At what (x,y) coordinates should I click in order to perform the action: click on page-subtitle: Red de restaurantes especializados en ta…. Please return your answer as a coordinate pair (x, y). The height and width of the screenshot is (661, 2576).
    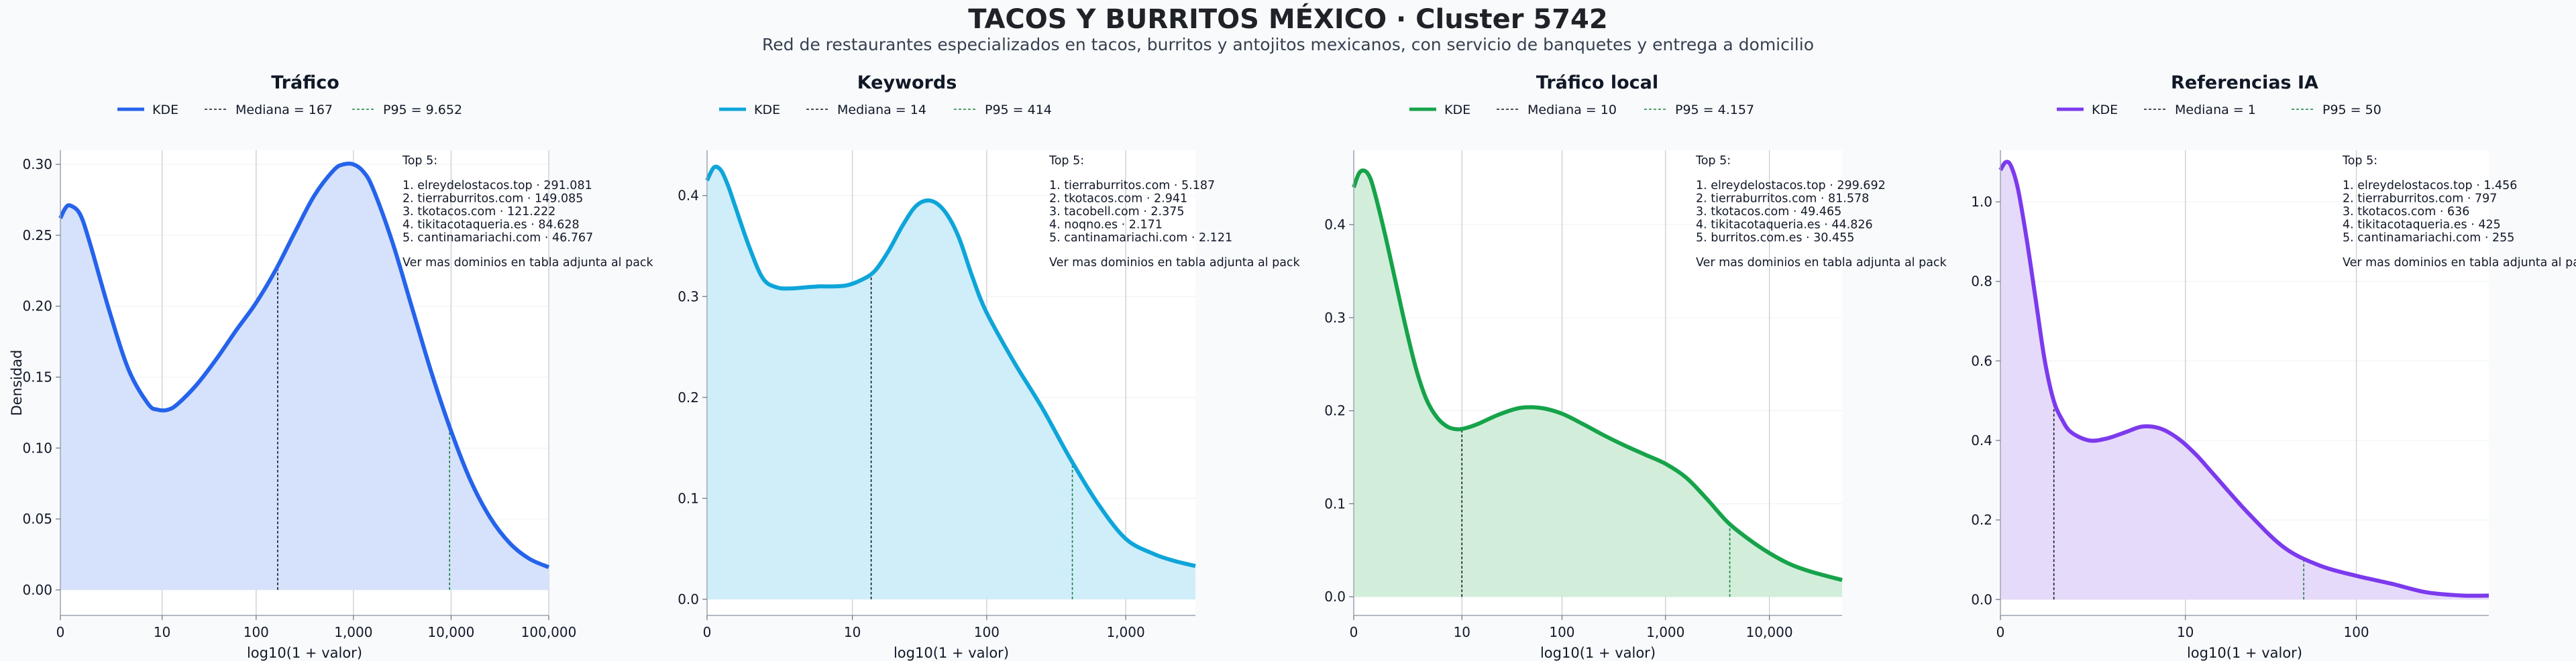
    Looking at the image, I should click on (1288, 44).